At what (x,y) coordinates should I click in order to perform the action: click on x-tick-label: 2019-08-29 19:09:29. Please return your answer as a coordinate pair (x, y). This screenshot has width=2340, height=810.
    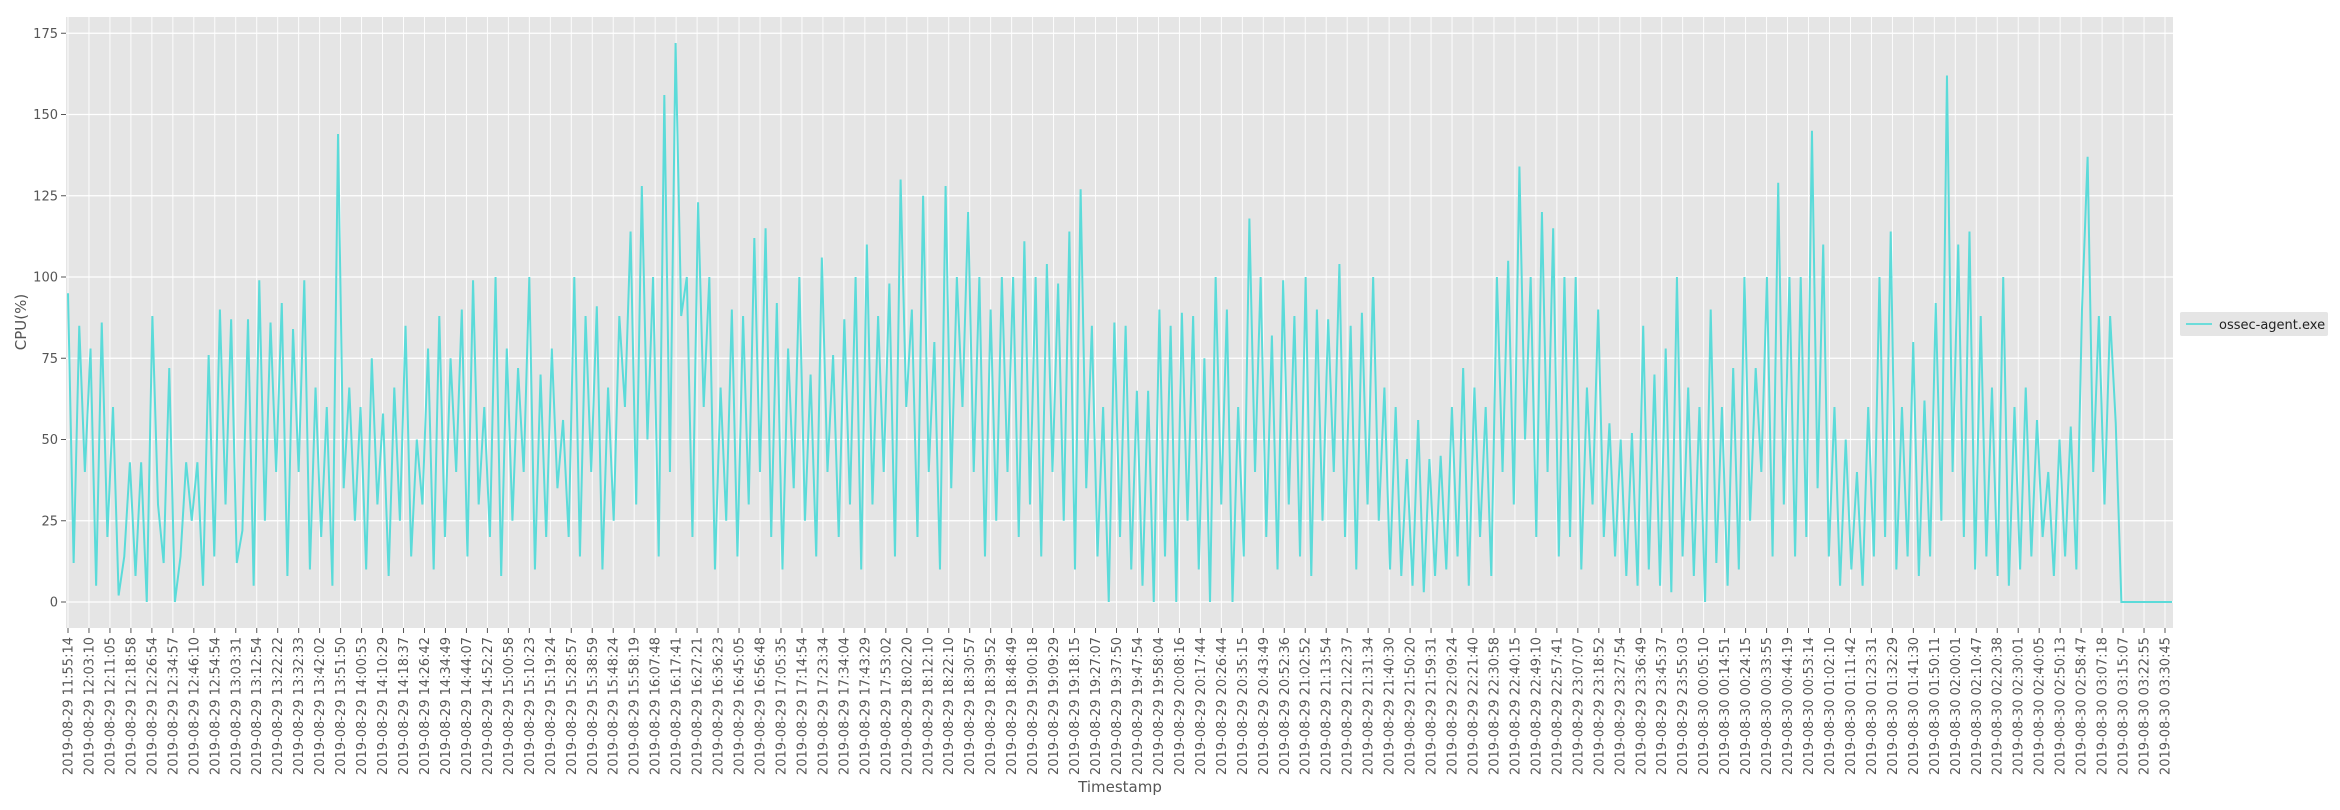
    Looking at the image, I should click on (1054, 706).